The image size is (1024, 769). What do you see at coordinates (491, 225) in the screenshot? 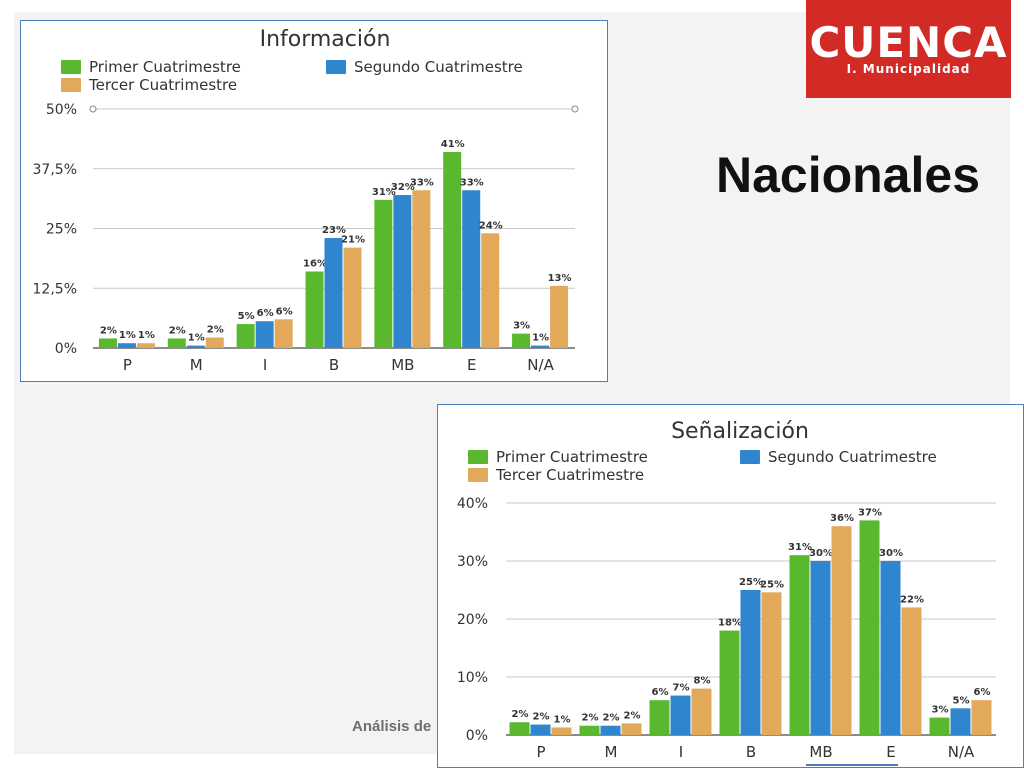
I see `data-label: 24%` at bounding box center [491, 225].